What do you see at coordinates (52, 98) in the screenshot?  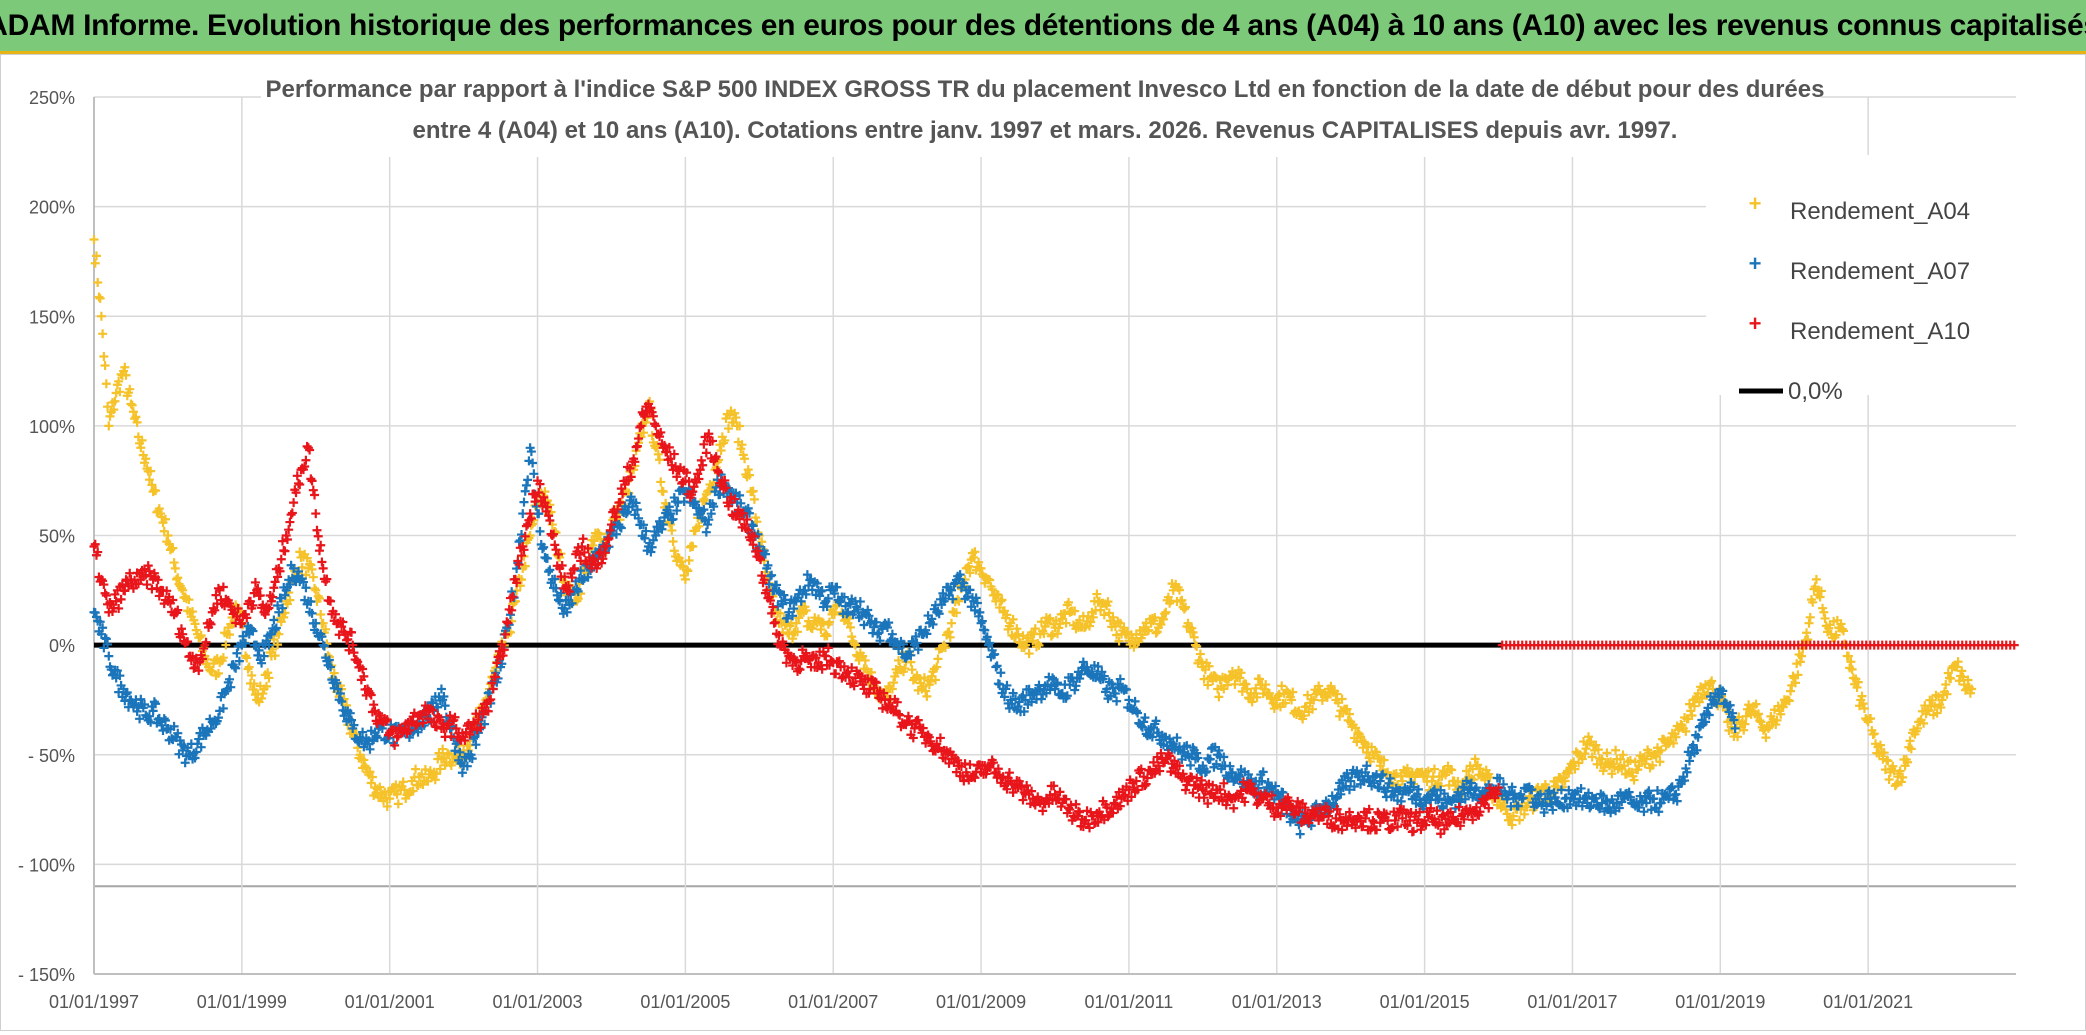 I see `y-tick-label: 250%` at bounding box center [52, 98].